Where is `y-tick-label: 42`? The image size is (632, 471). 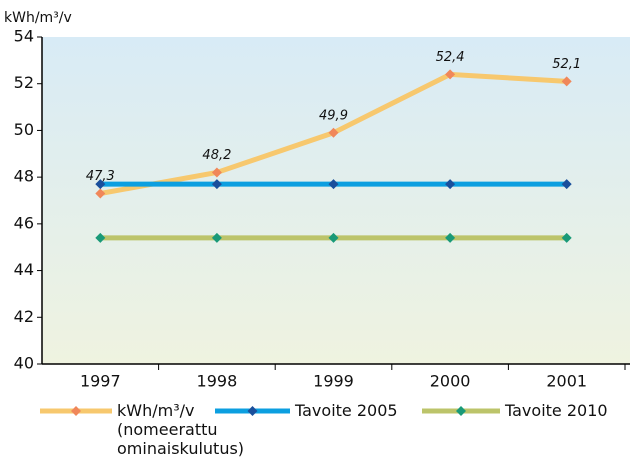
y-tick-label: 42 is located at coordinates (24, 316).